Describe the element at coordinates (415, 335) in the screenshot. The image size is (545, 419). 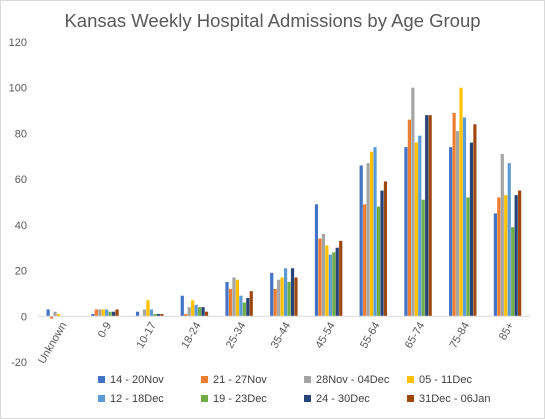
I see `x-tick-label: 65-74` at that location.